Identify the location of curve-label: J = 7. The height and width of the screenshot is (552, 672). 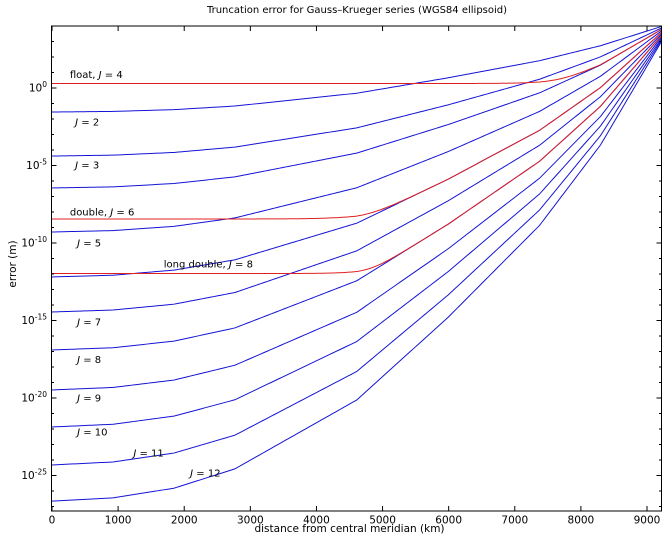
(88, 323).